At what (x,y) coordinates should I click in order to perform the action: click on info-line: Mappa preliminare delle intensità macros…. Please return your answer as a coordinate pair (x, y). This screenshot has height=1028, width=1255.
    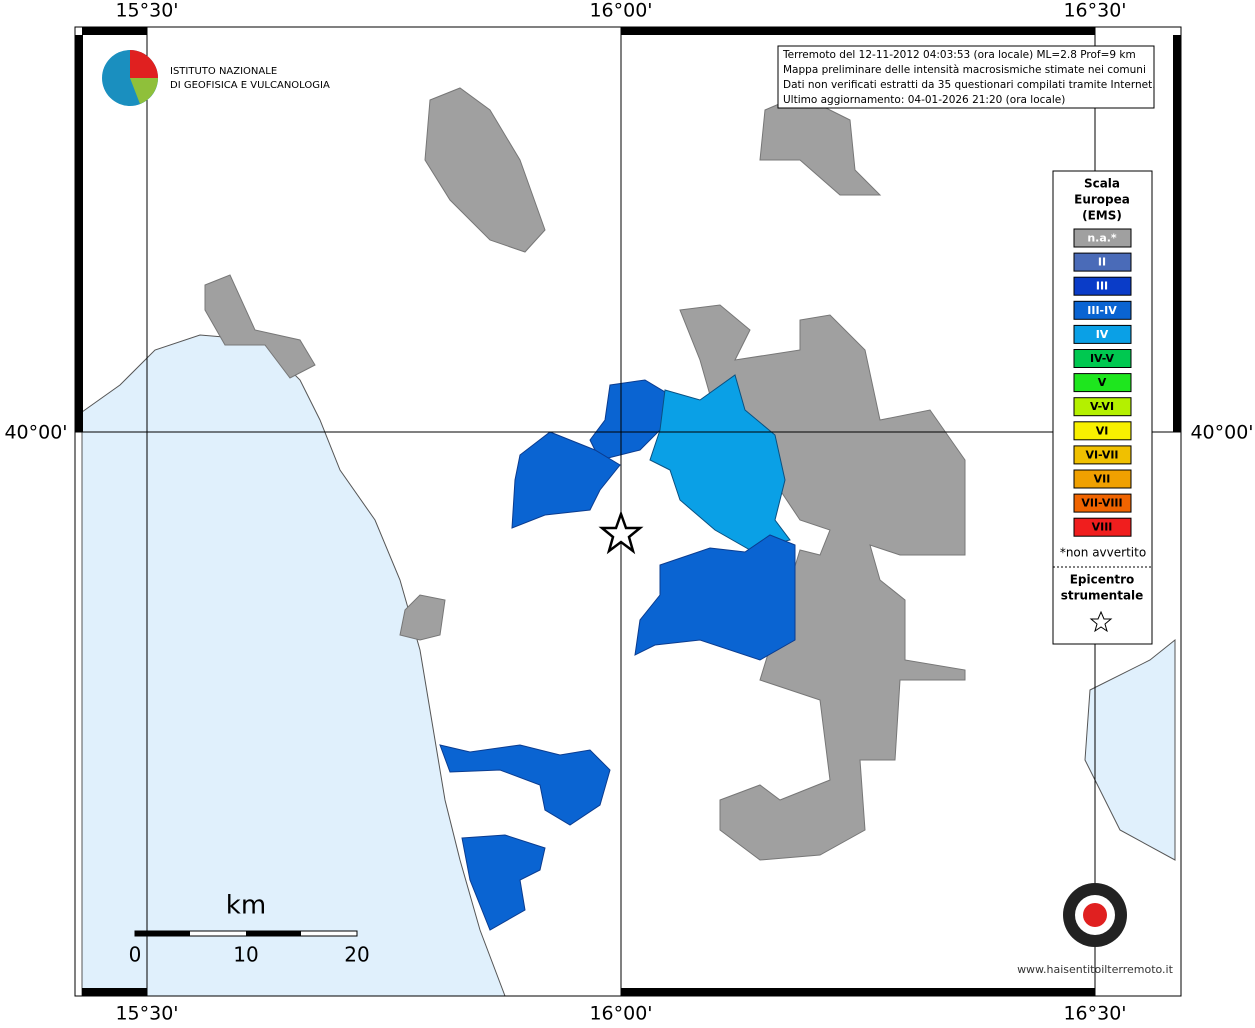
    Looking at the image, I should click on (964, 70).